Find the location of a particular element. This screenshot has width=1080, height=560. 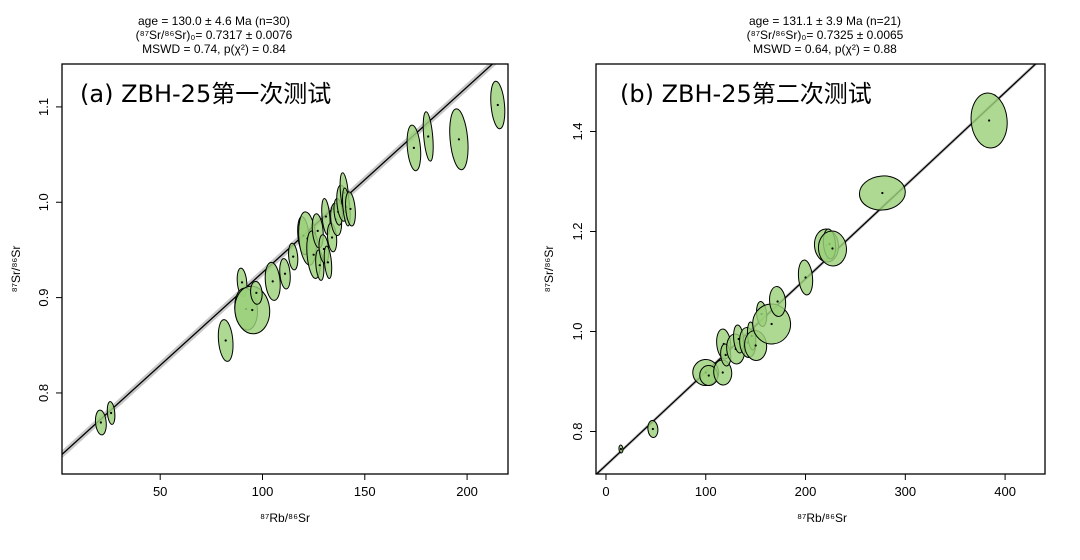

y-axis-label-b: ⁸⁷Sr/⁸⁶Sr is located at coordinates (549, 269).